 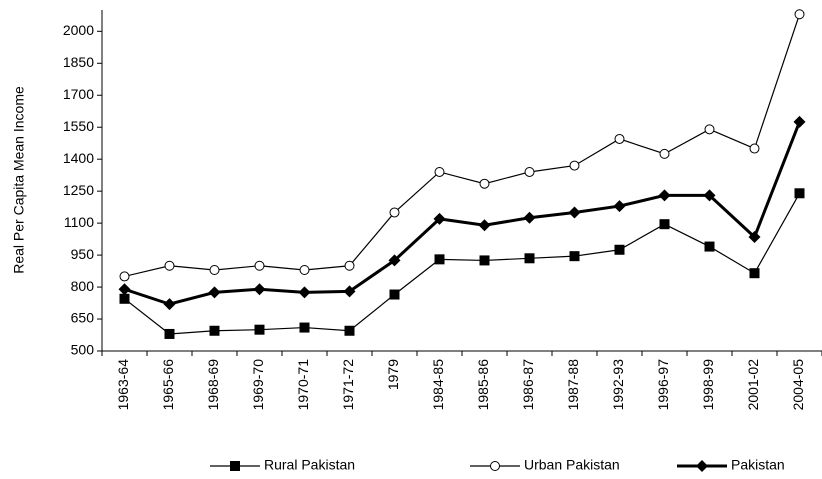 What do you see at coordinates (78, 94) in the screenshot?
I see `y-tick-label: 1700` at bounding box center [78, 94].